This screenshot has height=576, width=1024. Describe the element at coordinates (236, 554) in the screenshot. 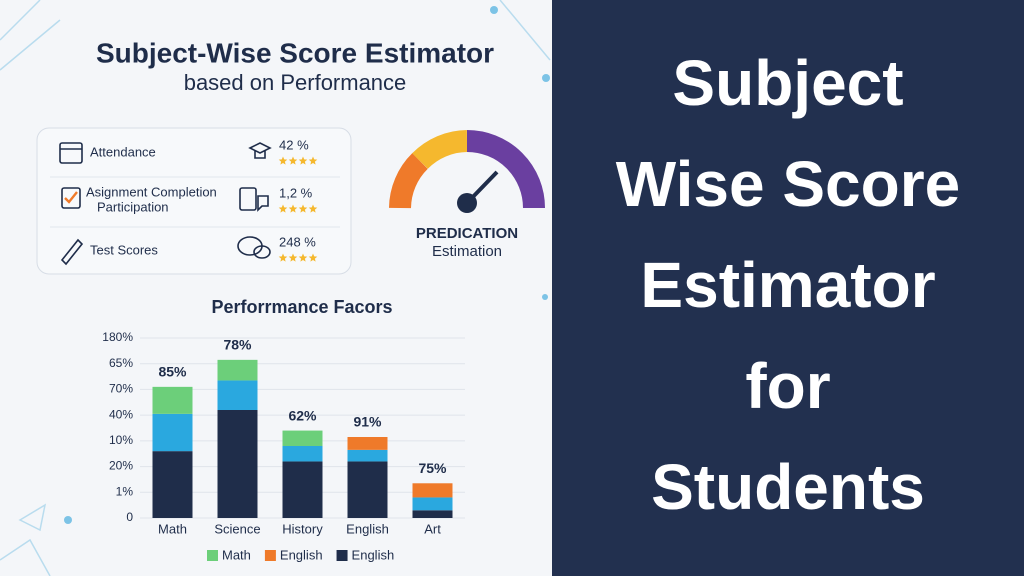

I see `legend-label: Math` at that location.